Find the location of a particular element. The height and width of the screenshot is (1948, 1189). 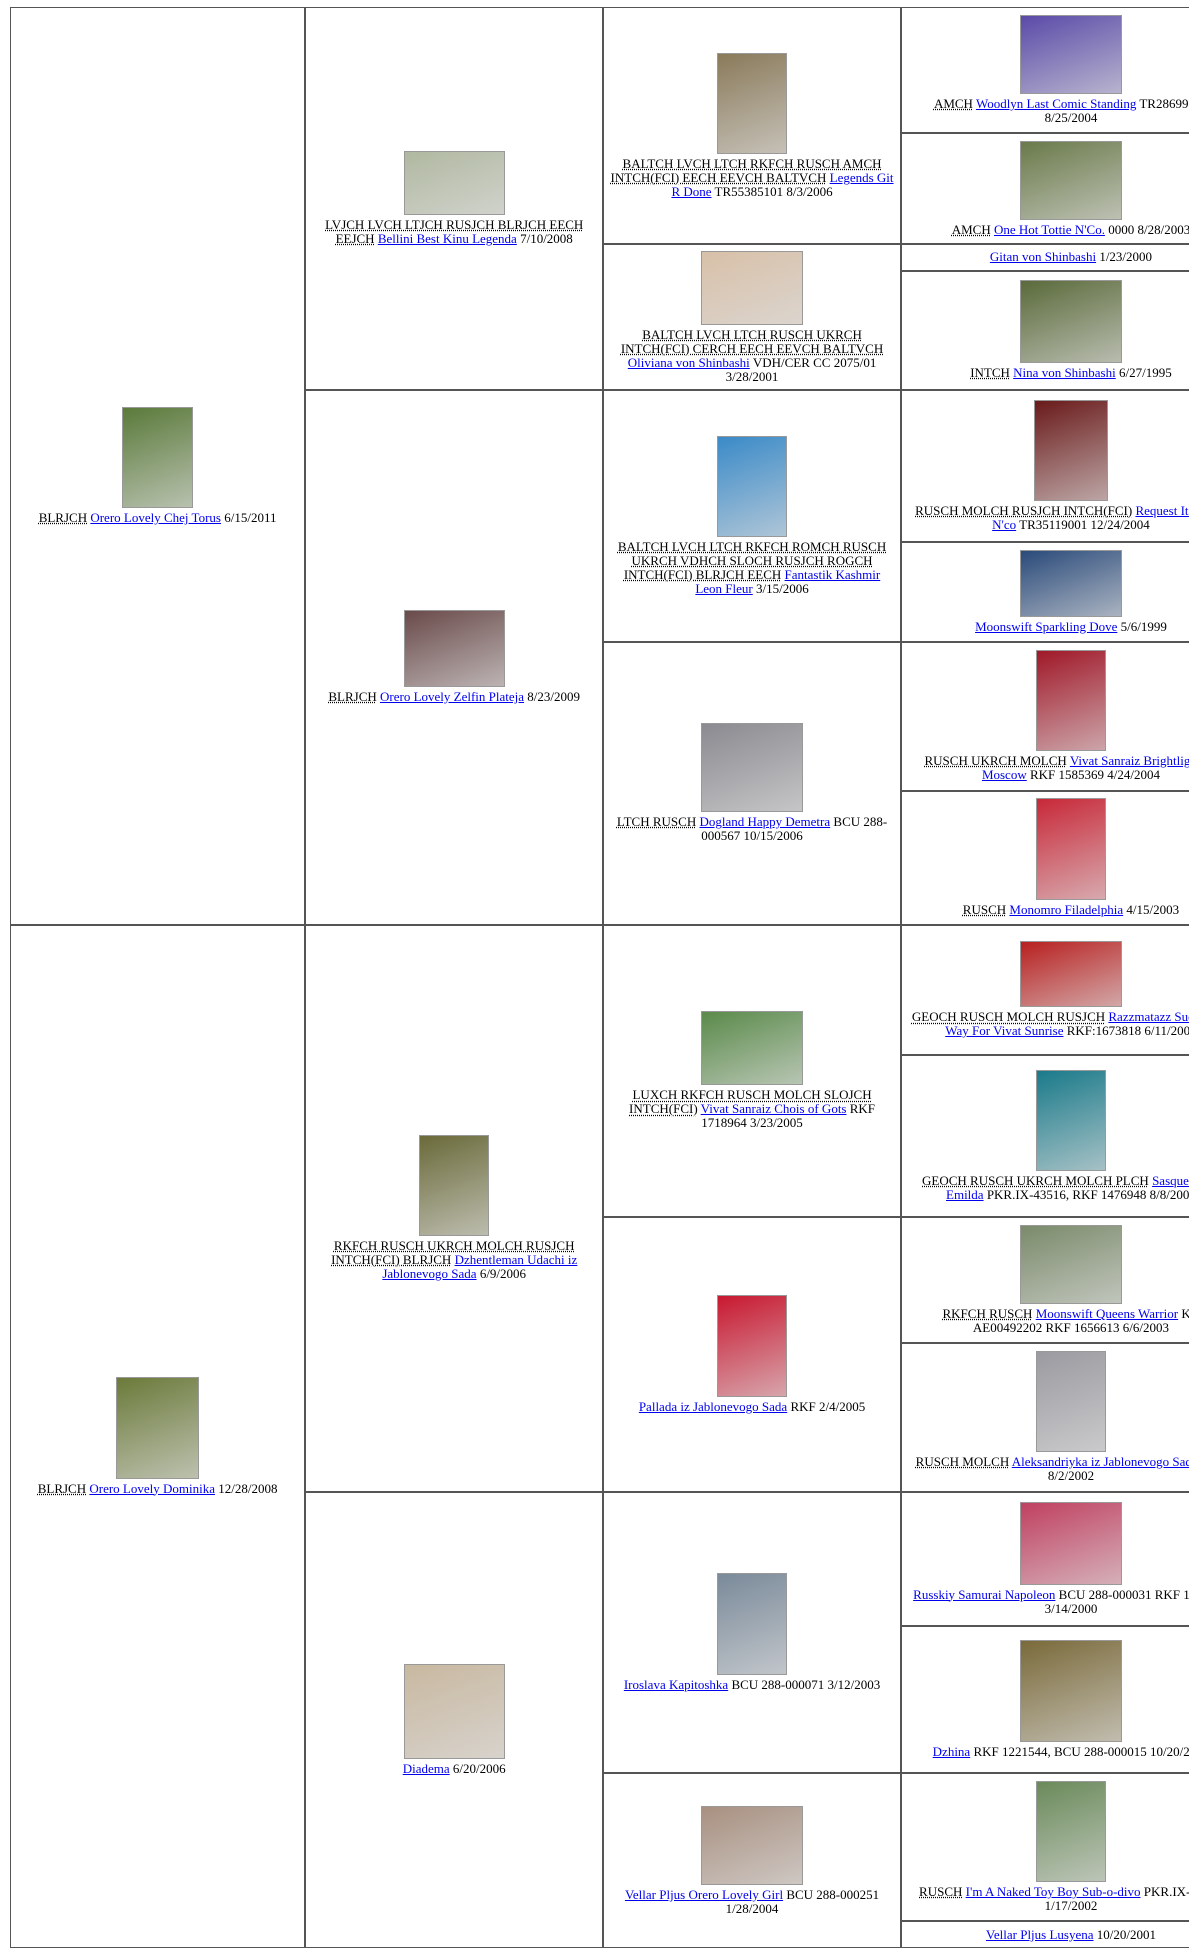

dog-name-link: Vivat Sanraiz Brightlight Of Moscow is located at coordinates (1085, 768).